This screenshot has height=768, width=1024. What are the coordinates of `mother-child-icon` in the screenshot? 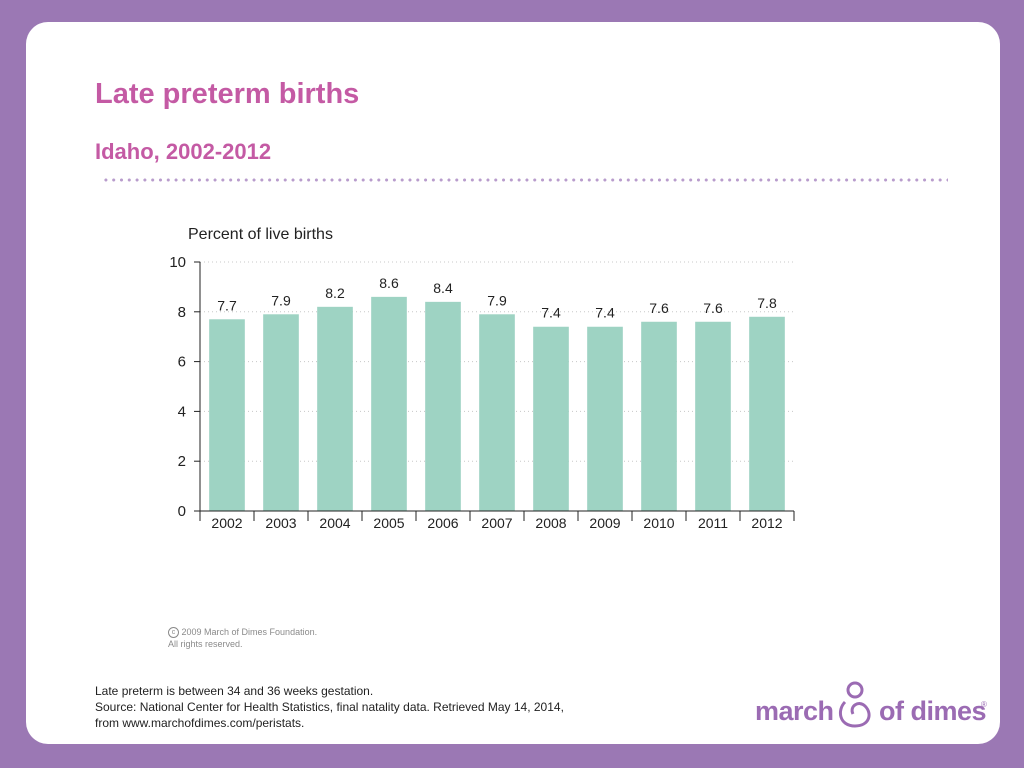 It's located at (854, 704).